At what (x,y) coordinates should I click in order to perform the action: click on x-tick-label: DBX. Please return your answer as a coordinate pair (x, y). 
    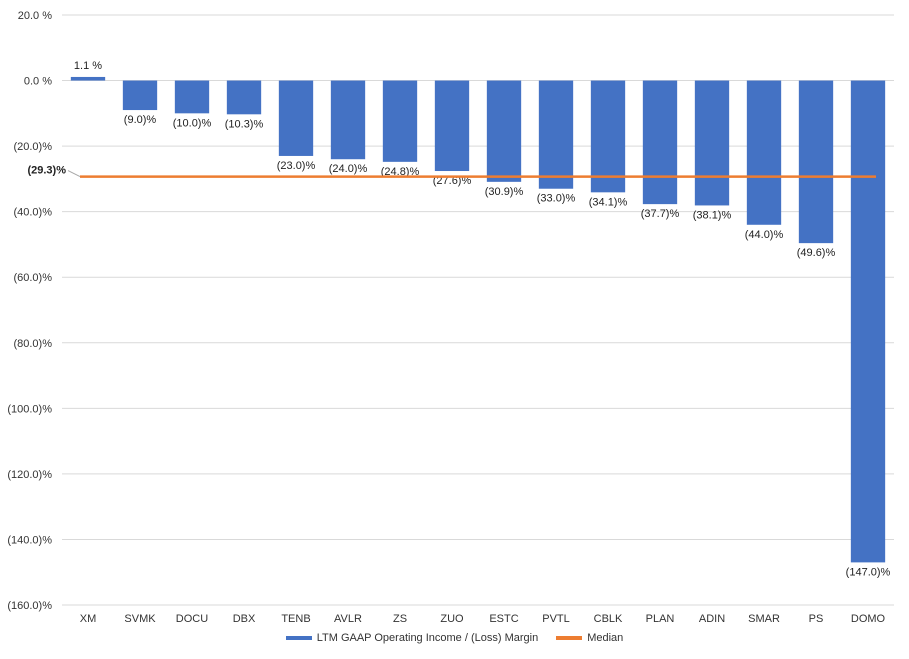
    Looking at the image, I should click on (244, 619).